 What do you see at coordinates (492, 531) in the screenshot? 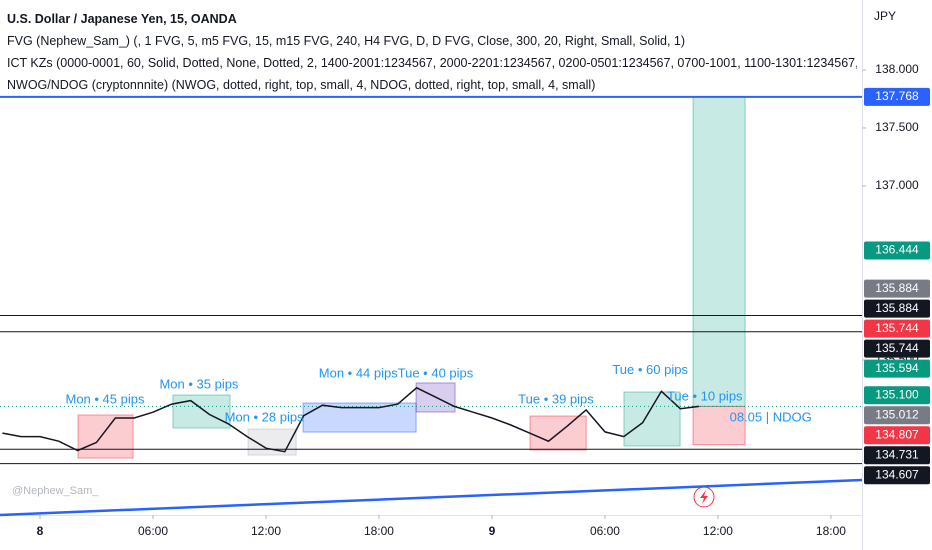
I see `x-tick-label: 9` at bounding box center [492, 531].